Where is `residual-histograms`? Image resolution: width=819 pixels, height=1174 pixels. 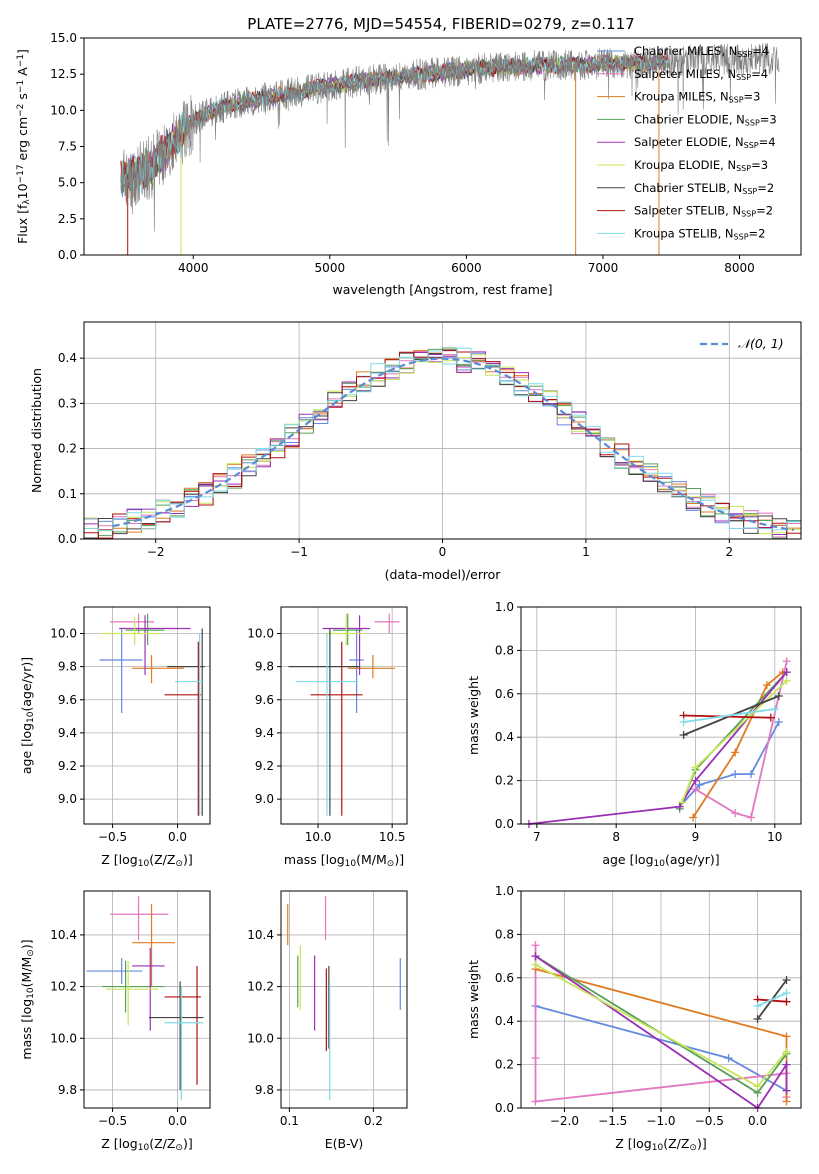 residual-histograms is located at coordinates (442, 443).